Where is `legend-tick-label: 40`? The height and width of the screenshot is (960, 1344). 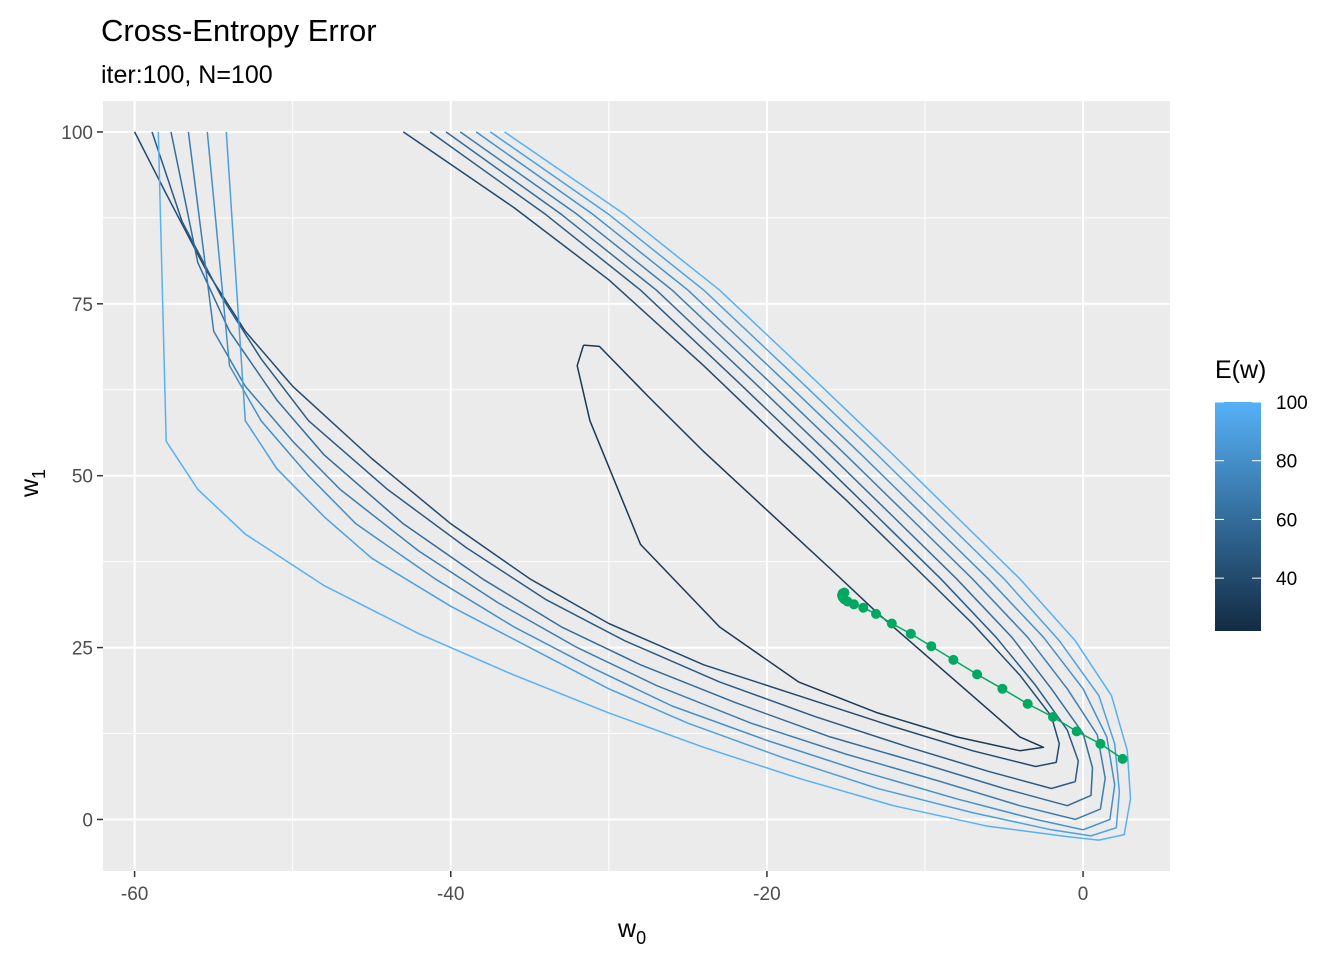
legend-tick-label: 40 is located at coordinates (1286, 579).